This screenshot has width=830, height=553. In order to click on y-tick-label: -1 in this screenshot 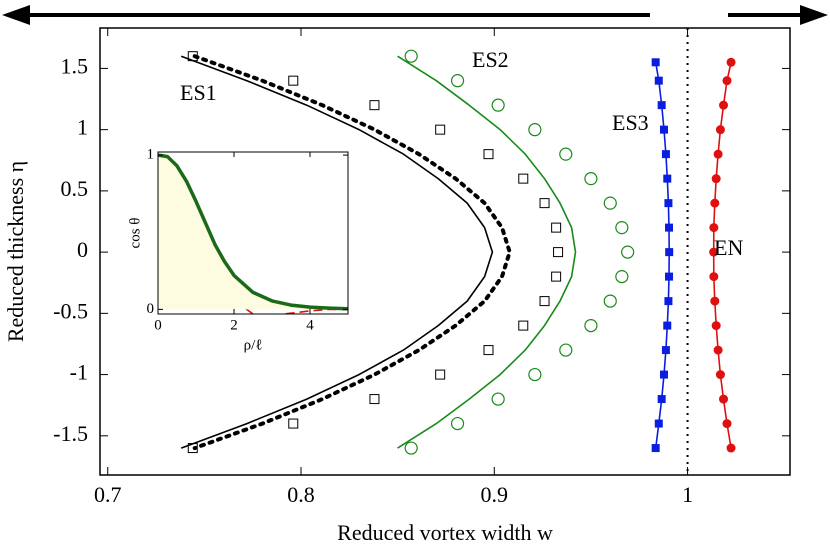, I will do `click(79, 372)`.